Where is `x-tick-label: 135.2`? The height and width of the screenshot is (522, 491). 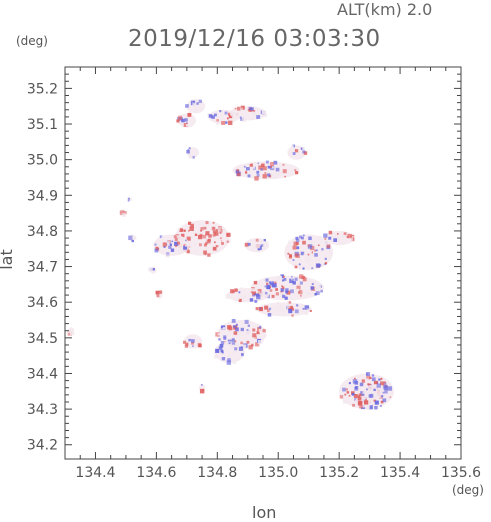
x-tick-label: 135.2 is located at coordinates (339, 473).